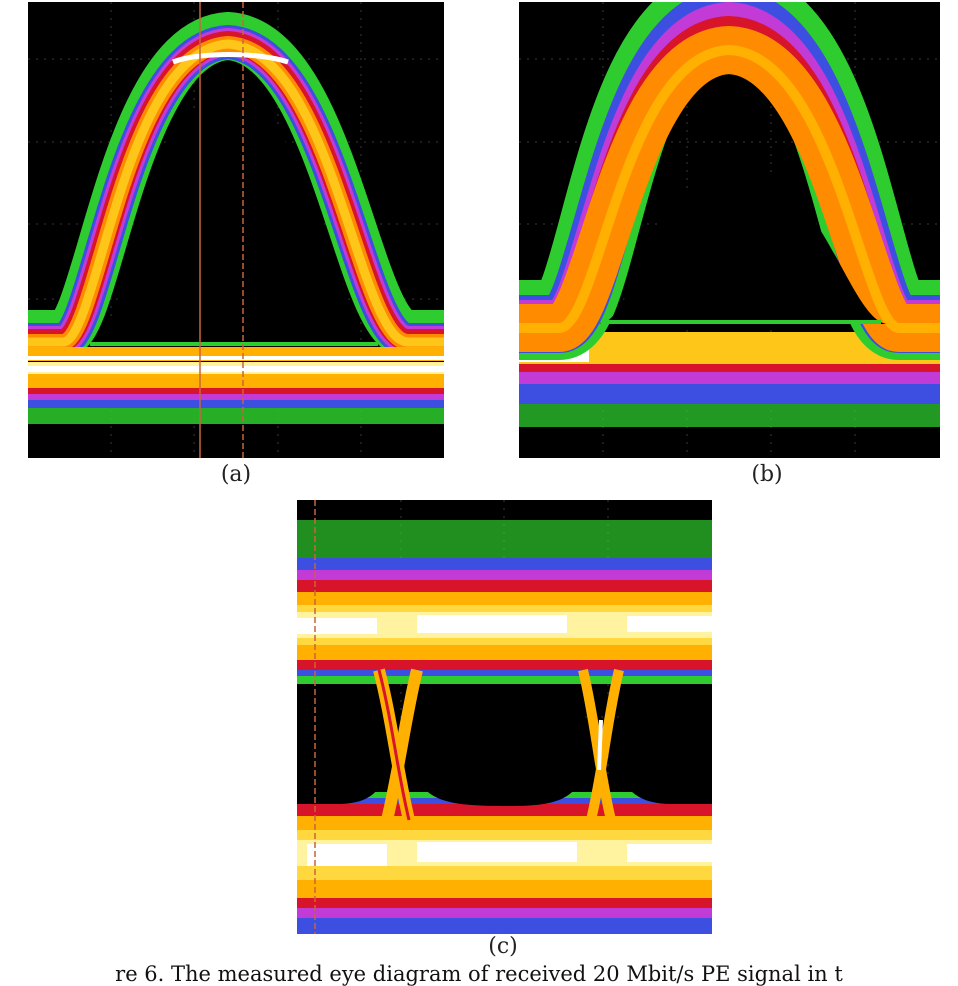 The width and height of the screenshot is (958, 986). What do you see at coordinates (498, 745) in the screenshot?
I see `crossing-traces` at bounding box center [498, 745].